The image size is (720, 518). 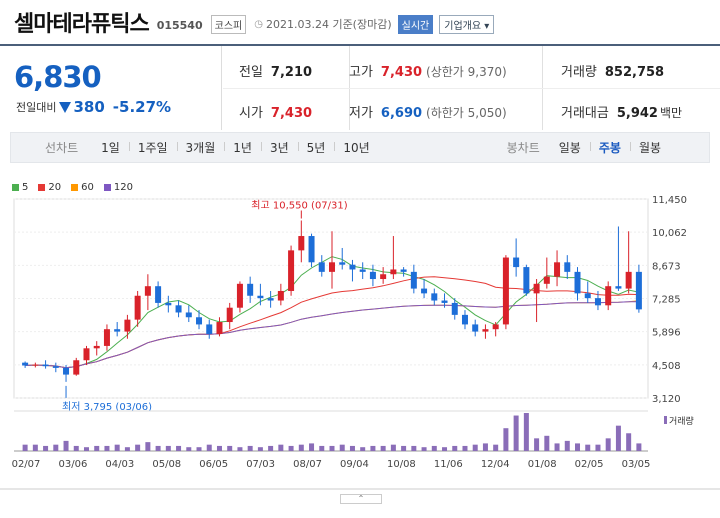 What do you see at coordinates (110, 148) in the screenshot?
I see `tab-1d: 1일` at bounding box center [110, 148].